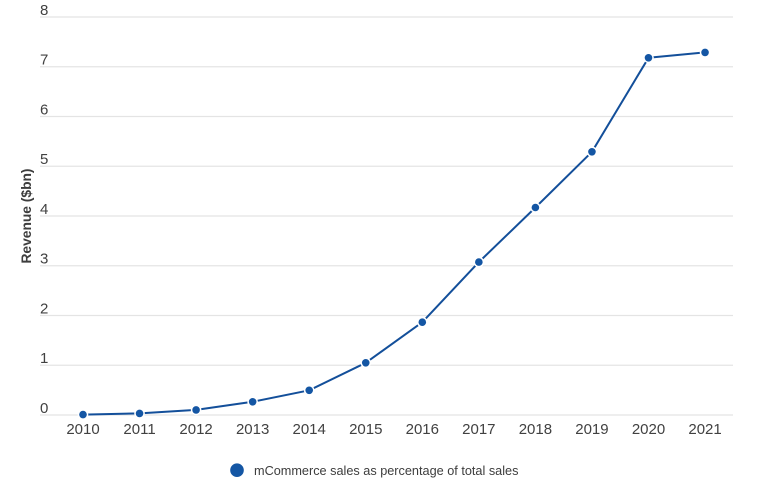  I want to click on svg-text: 4, so click(44, 209).